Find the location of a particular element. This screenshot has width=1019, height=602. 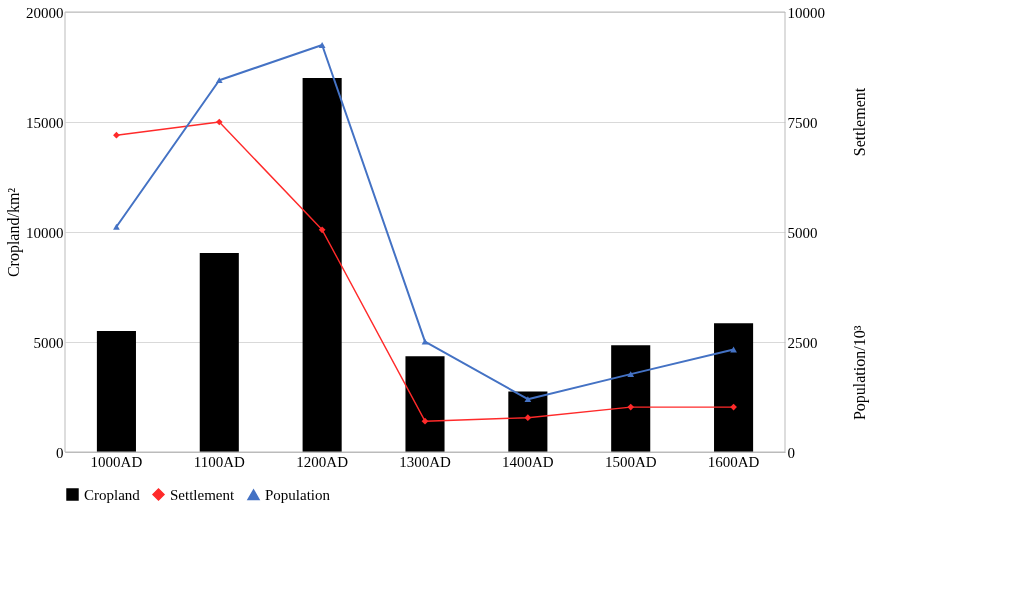

x-tick-label: 1500AD is located at coordinates (630, 461).